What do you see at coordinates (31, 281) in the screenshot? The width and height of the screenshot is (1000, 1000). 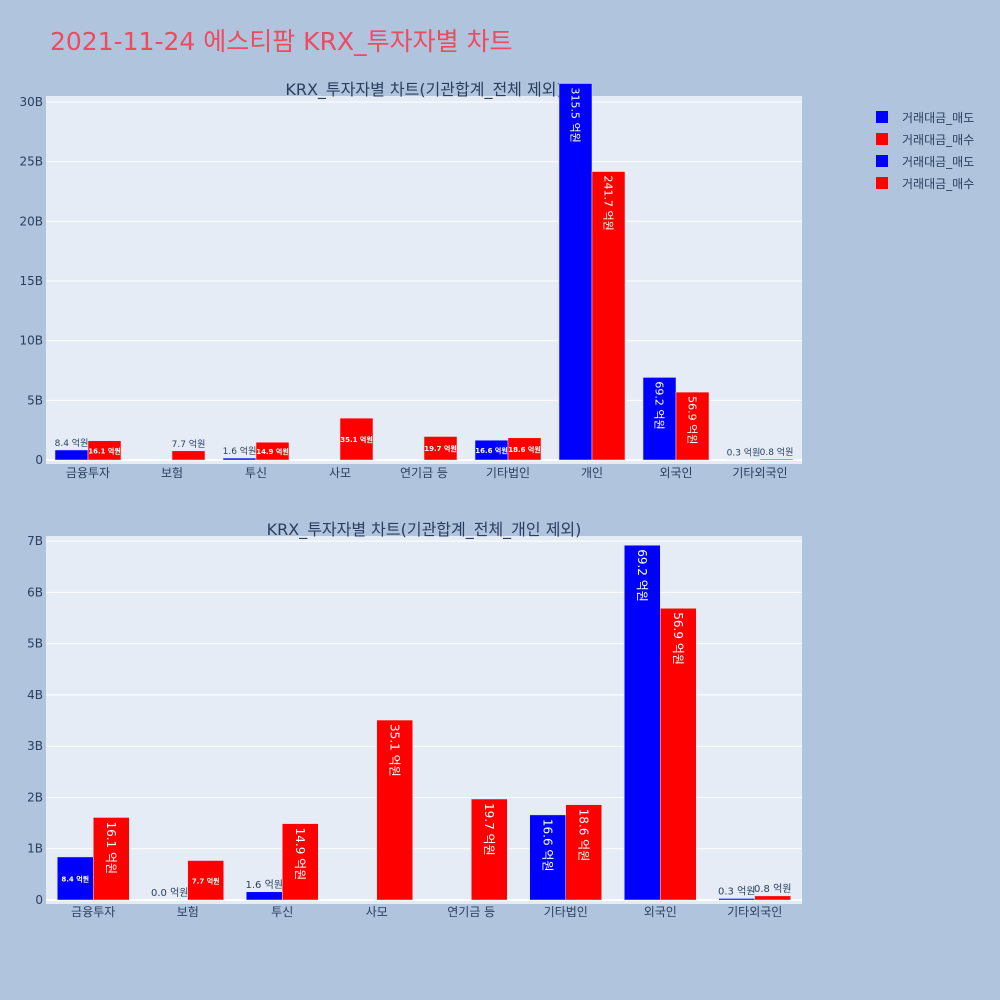 I see `y-tick-label: 15B` at bounding box center [31, 281].